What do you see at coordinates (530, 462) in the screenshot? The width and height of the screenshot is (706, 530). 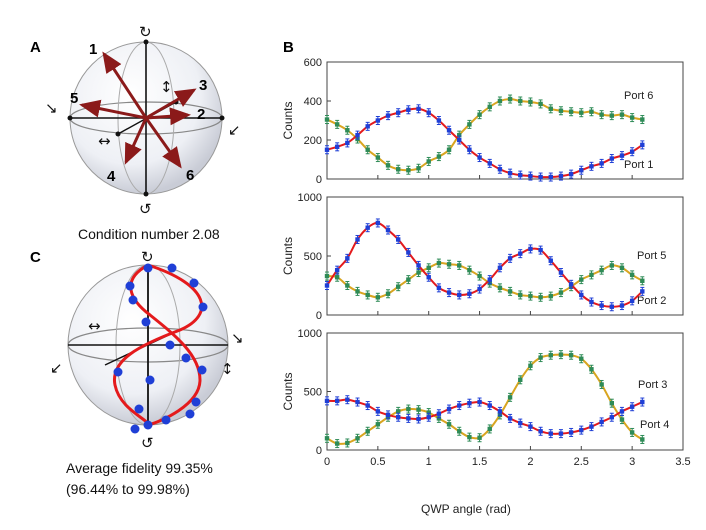 I see `x-tick-label: 2` at bounding box center [530, 462].